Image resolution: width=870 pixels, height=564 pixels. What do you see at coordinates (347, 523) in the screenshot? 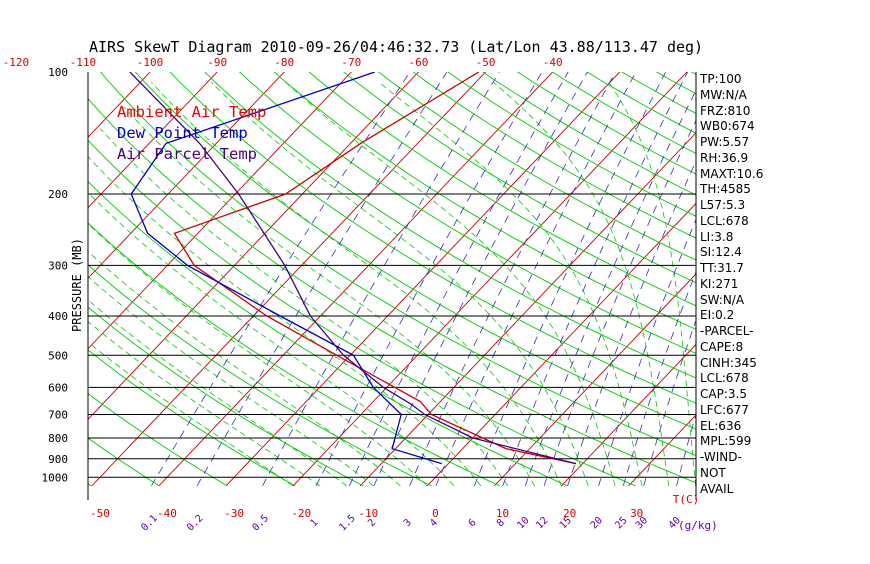
I see `mixing-ratio-tick-label: 1.5` at bounding box center [347, 523].